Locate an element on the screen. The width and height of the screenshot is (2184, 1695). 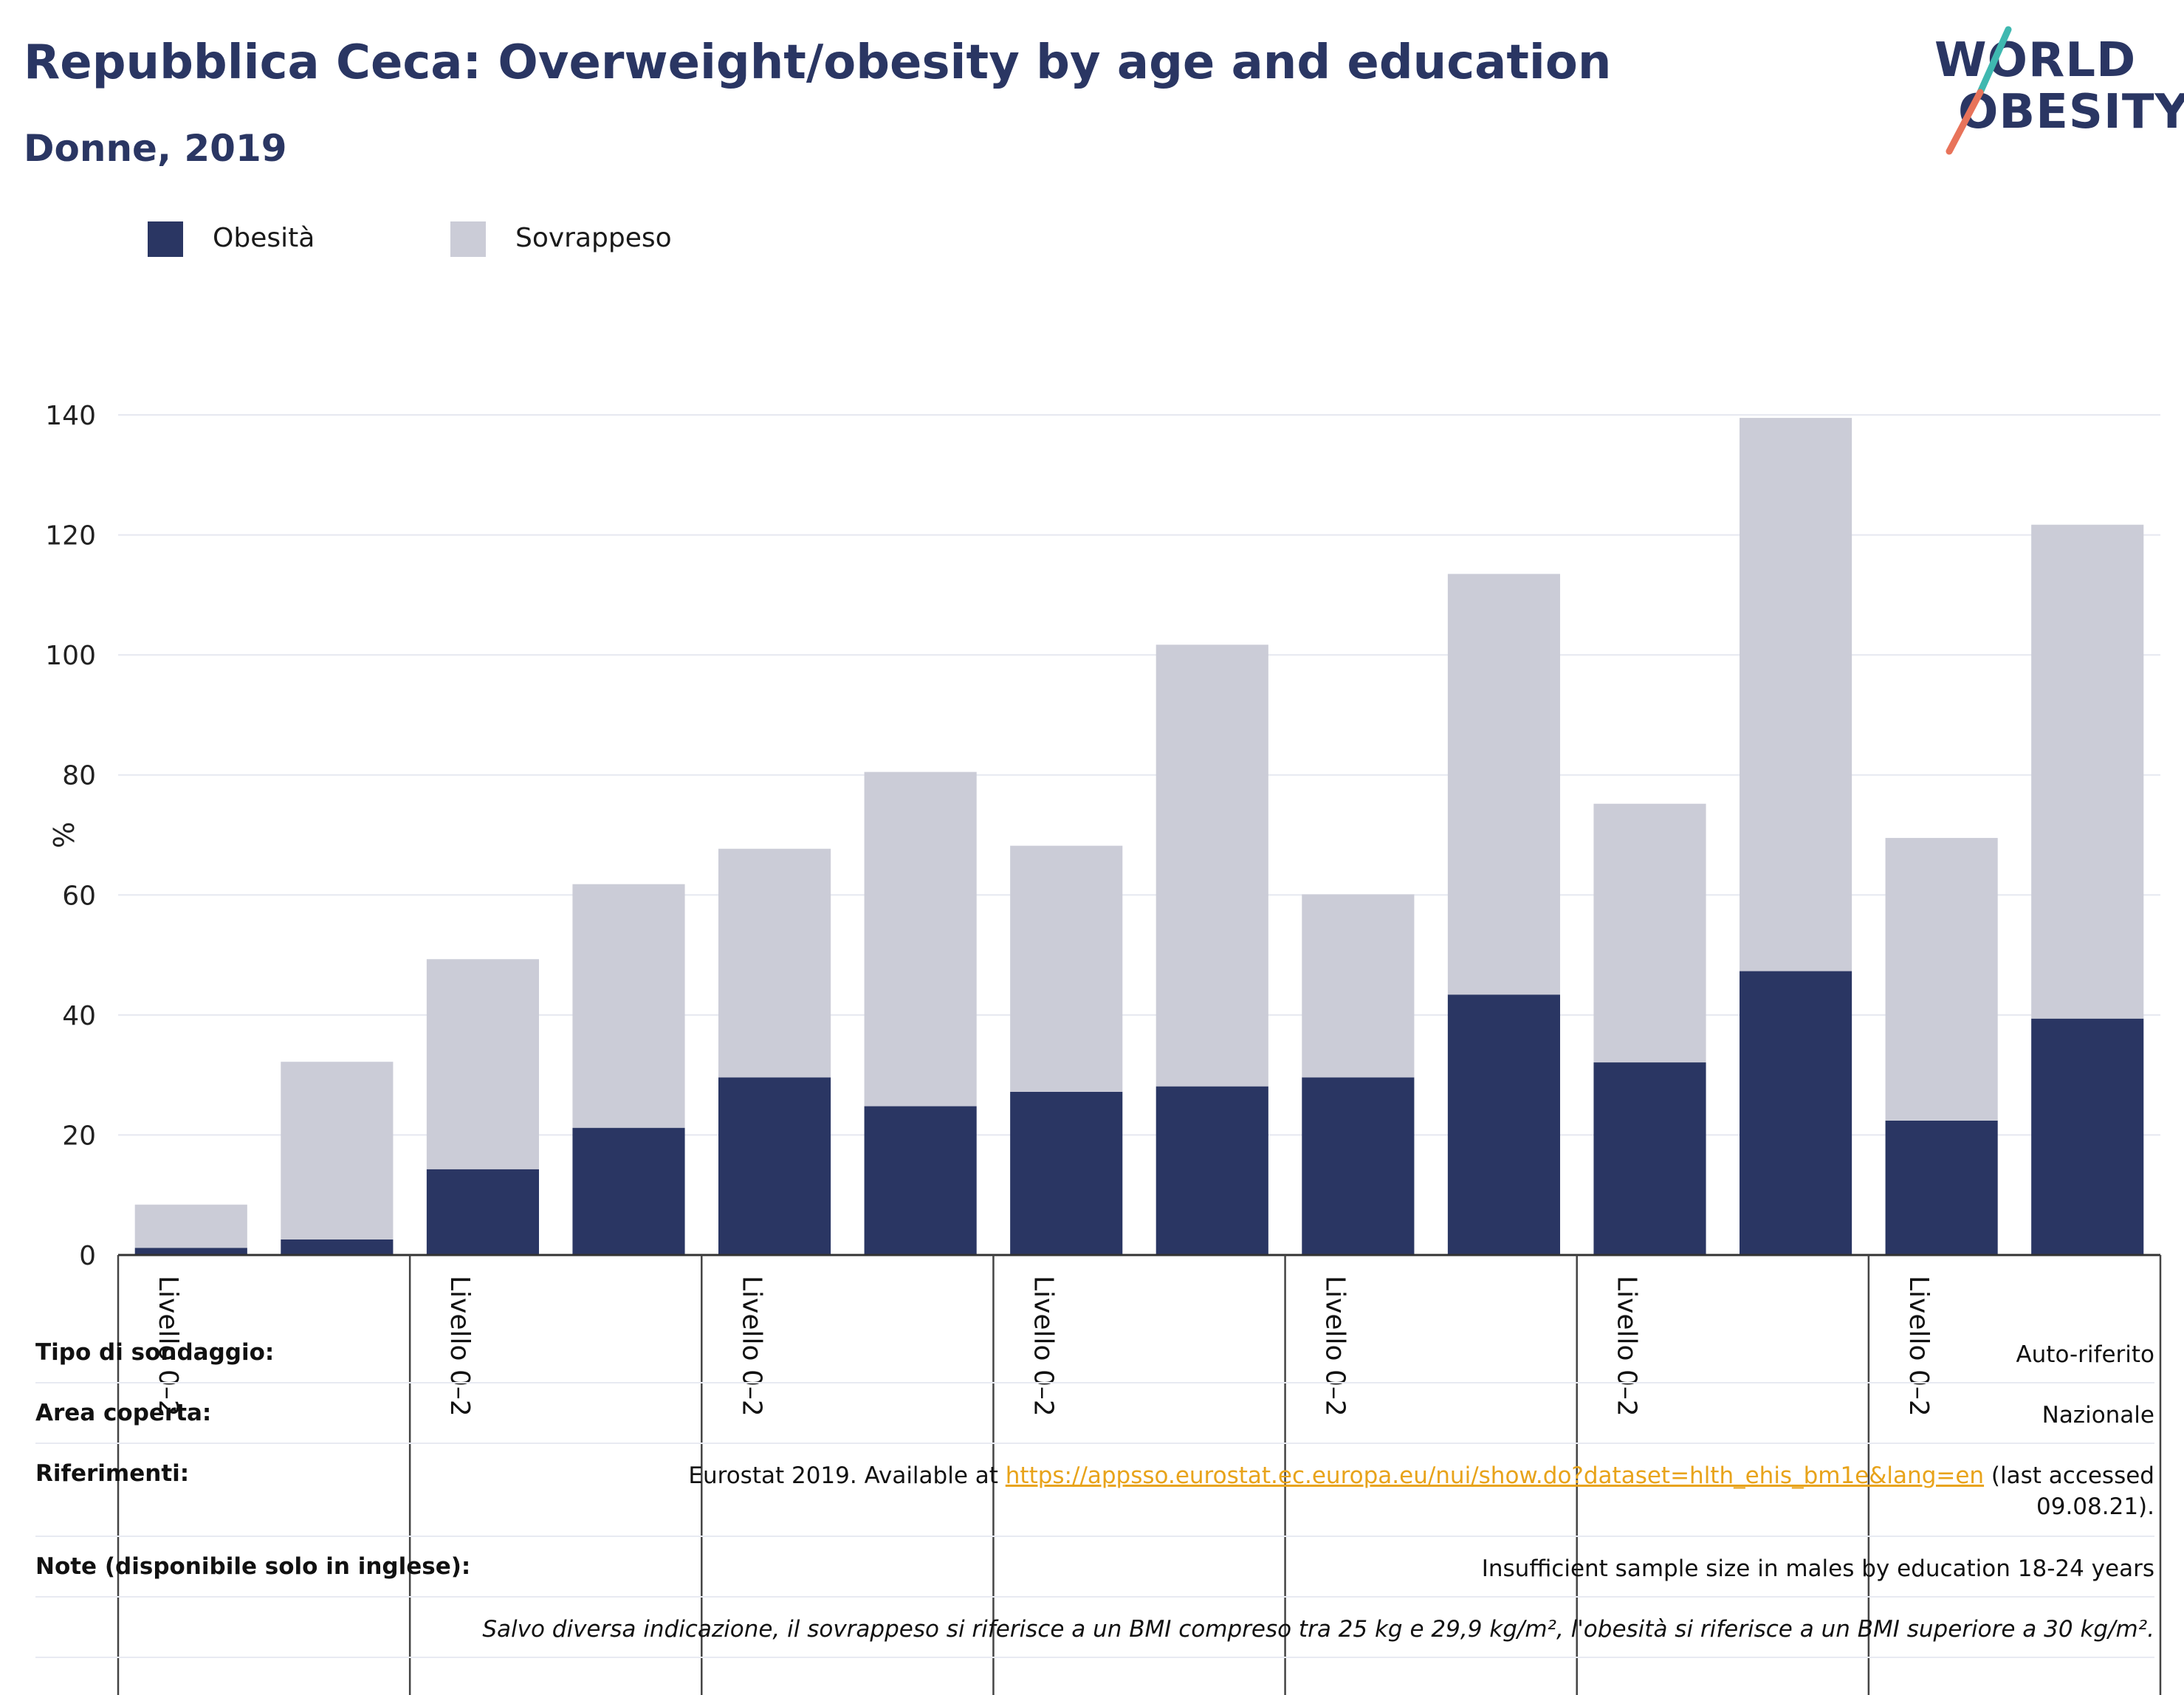
info-key-area: Area coperta: is located at coordinates (123, 1413).